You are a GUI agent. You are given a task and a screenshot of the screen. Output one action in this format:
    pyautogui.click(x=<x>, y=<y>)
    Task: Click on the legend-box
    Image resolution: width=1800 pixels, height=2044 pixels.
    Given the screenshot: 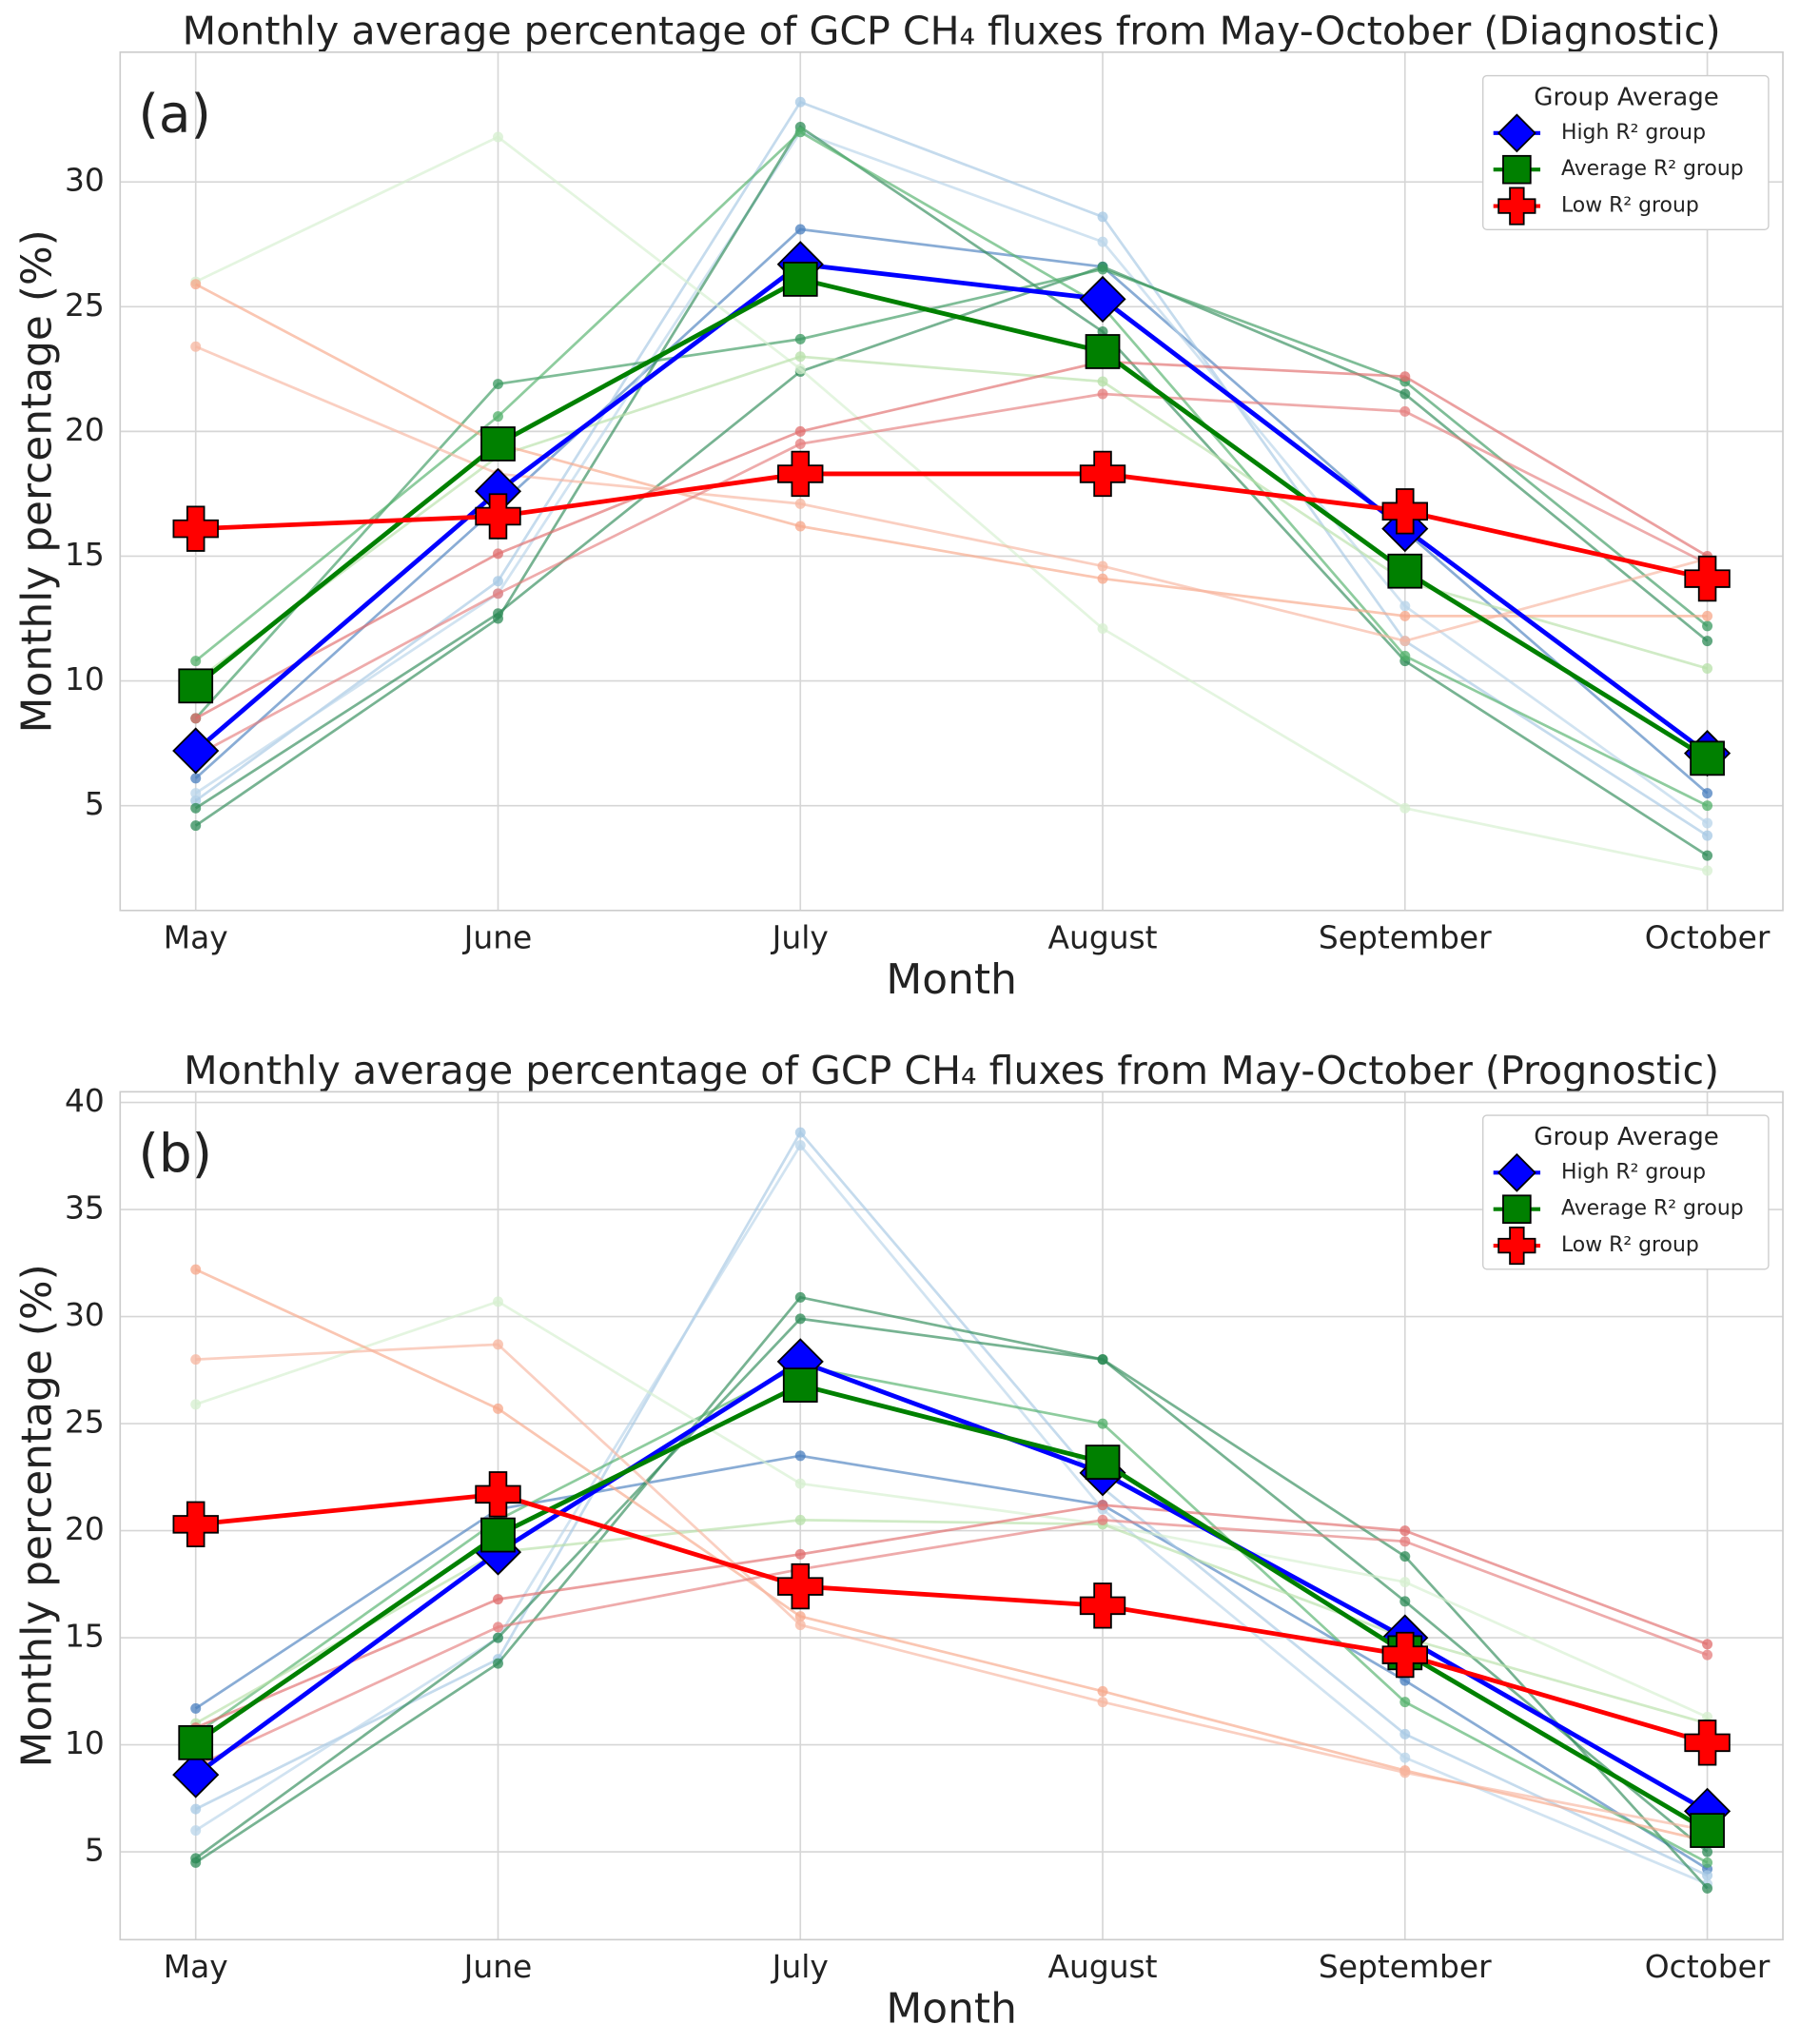 What is the action you would take?
    pyautogui.click(x=1626, y=152)
    